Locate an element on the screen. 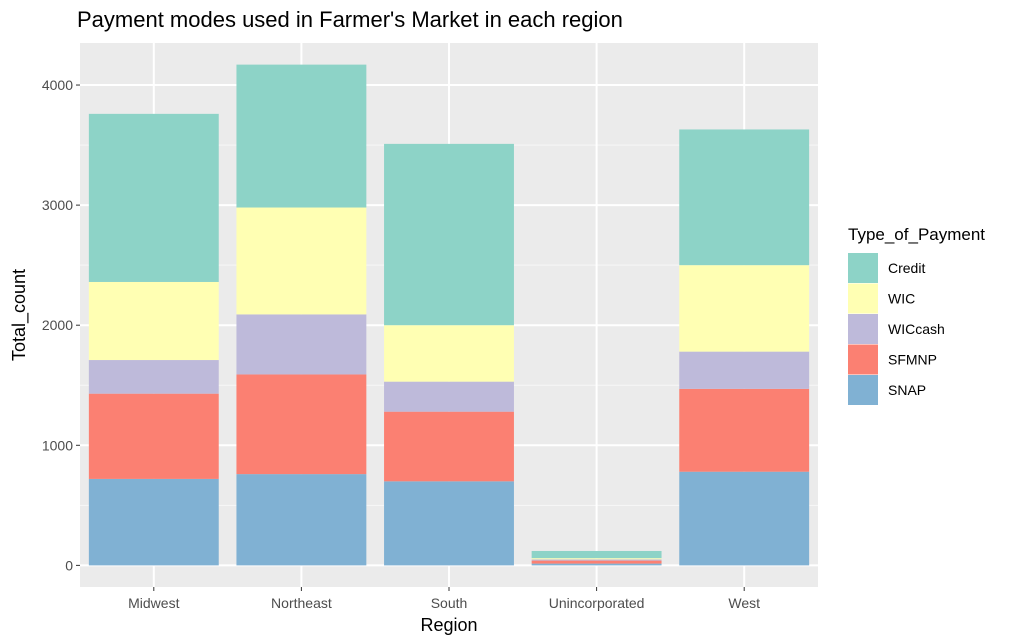 The width and height of the screenshot is (1030, 644). bar-sfmnp-midwest is located at coordinates (153, 436).